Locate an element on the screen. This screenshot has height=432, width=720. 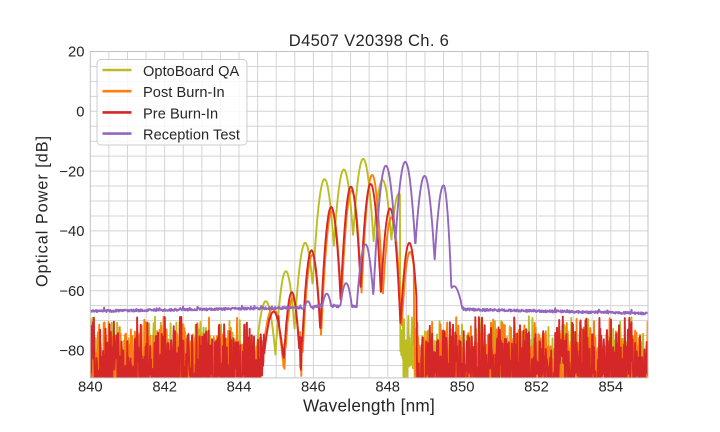
svg-text: 840 is located at coordinates (90, 388).